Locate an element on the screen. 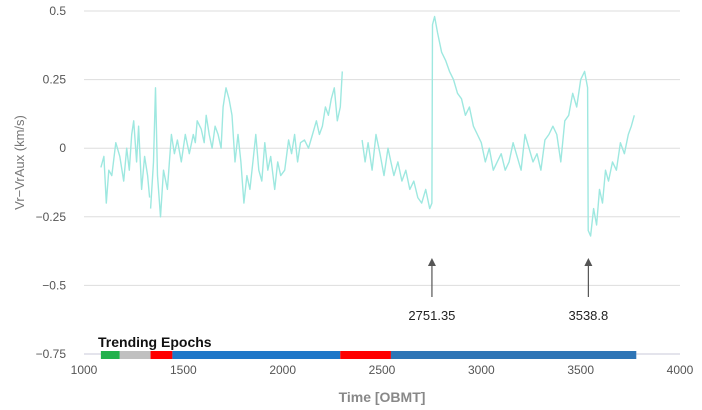 The width and height of the screenshot is (702, 410). annotation-label: 2751.35 is located at coordinates (431, 315).